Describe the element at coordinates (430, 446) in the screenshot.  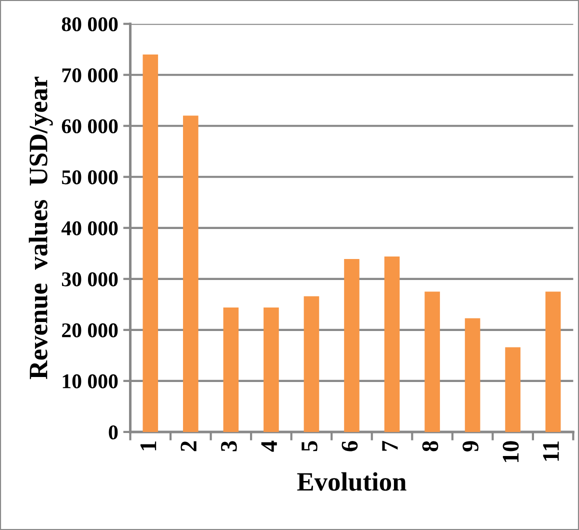
I see `x-tick-label: 8` at that location.